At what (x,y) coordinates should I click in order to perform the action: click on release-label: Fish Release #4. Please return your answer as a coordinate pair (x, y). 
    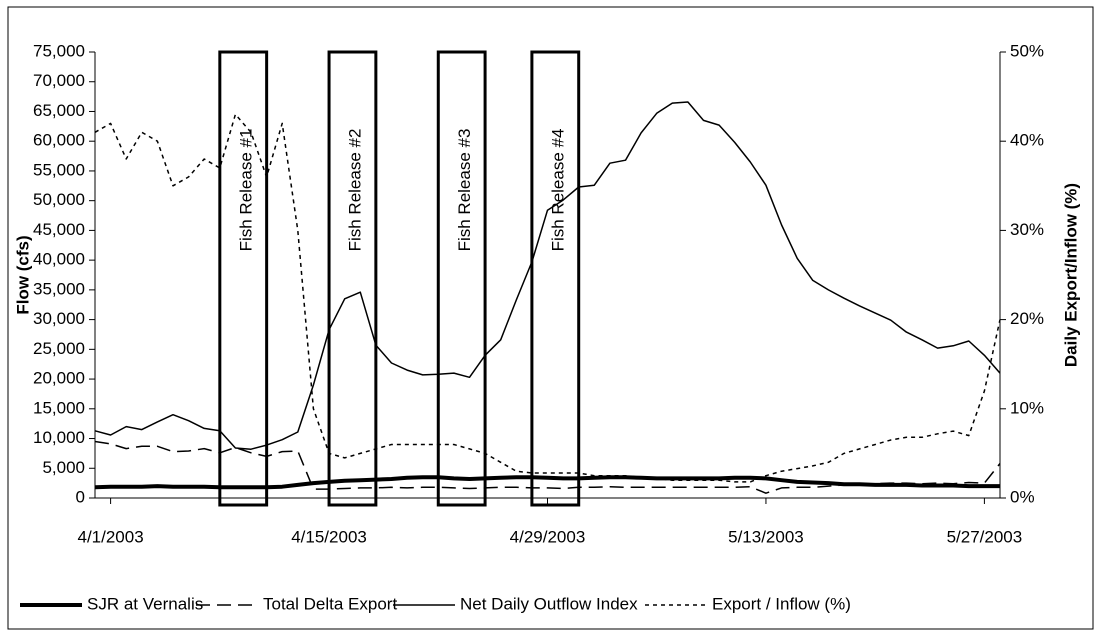
    Looking at the image, I should click on (557, 190).